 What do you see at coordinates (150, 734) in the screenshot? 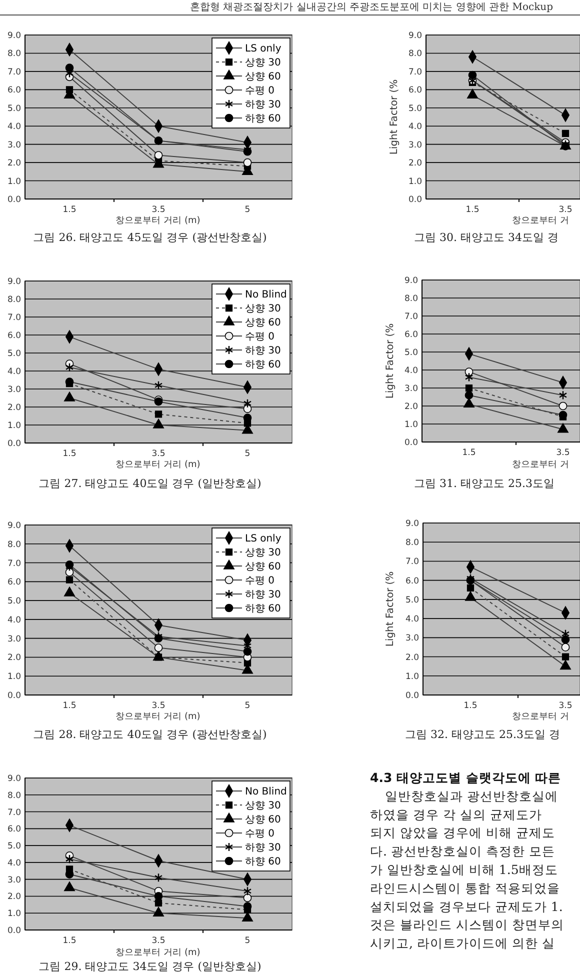
I see `text: 그림 28. 태양고도 40도일 경우 (광선반창호실)` at bounding box center [150, 734].